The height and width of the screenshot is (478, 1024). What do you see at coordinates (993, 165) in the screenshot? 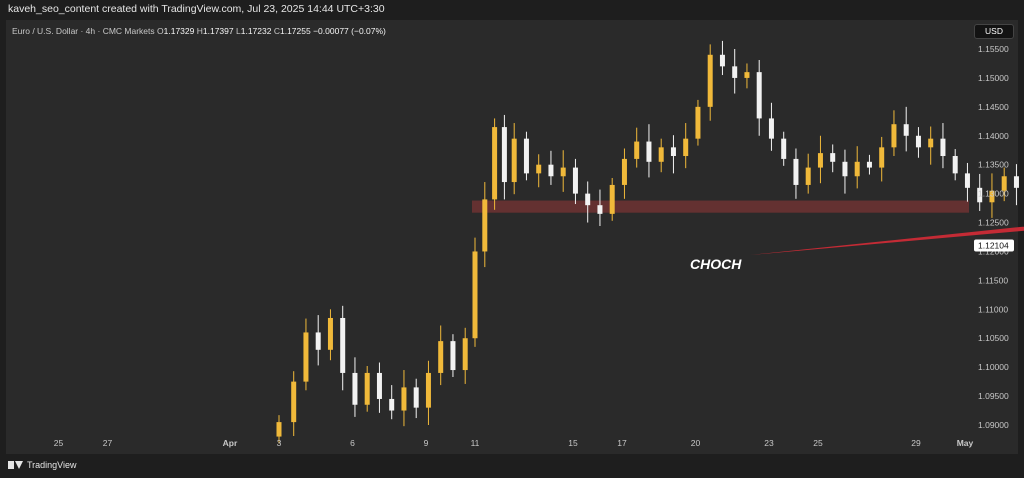
I see `y-axis-label: 1.13500` at bounding box center [993, 165].